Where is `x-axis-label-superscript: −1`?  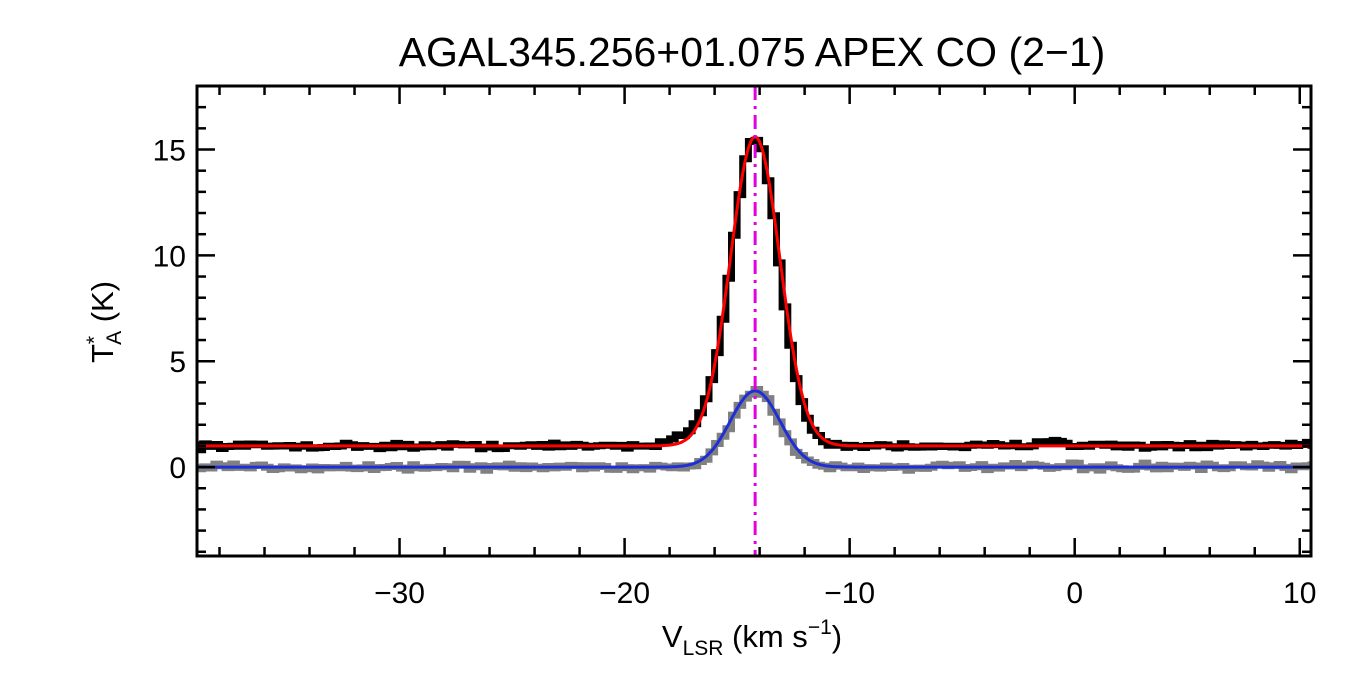
x-axis-label-superscript: −1 is located at coordinates (820, 627).